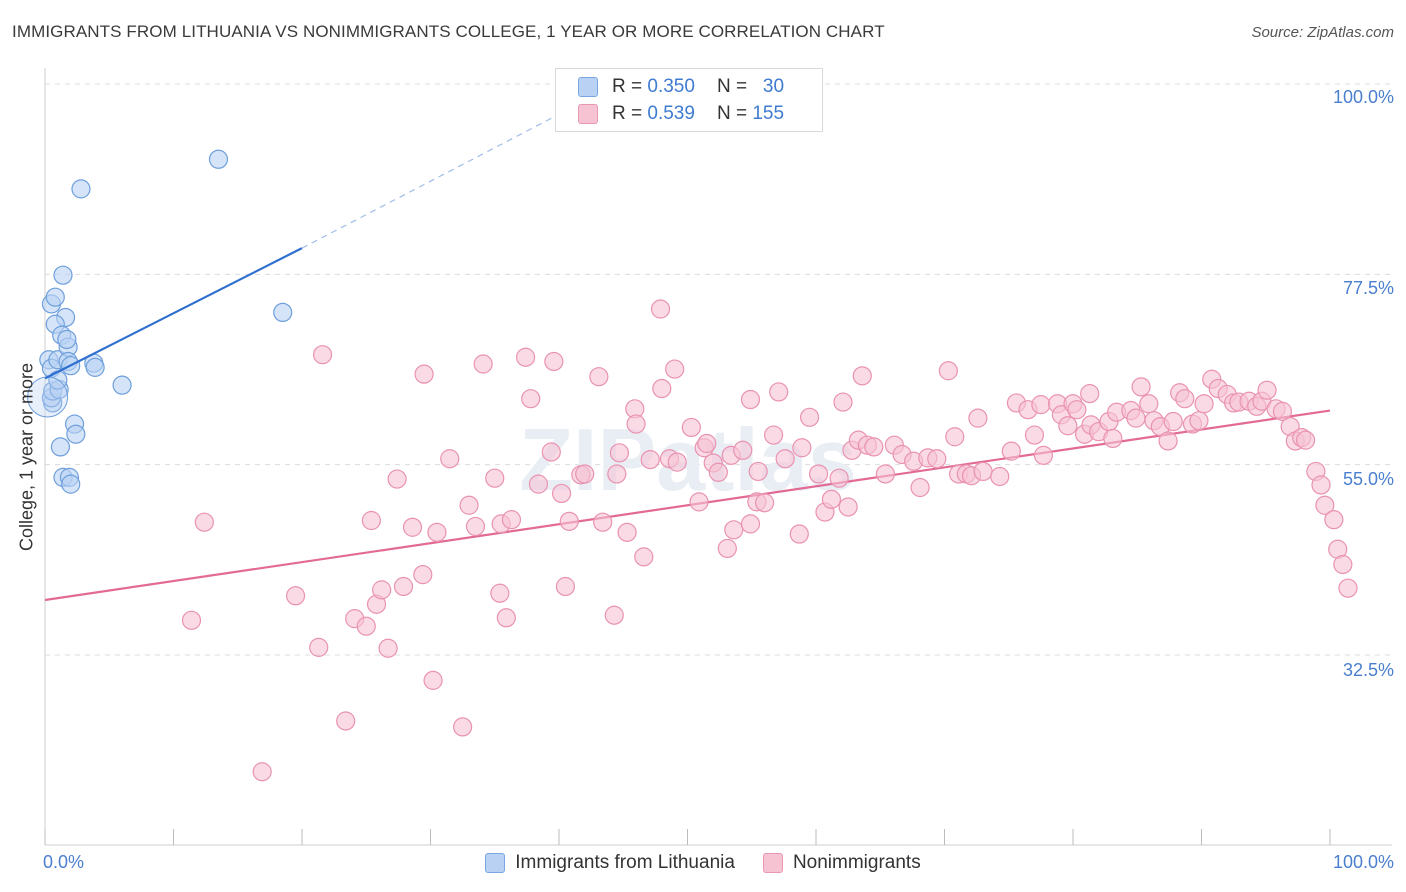 The height and width of the screenshot is (892, 1406). What do you see at coordinates (1368, 288) in the screenshot?
I see `y-tick-label: 77.5%` at bounding box center [1368, 288].